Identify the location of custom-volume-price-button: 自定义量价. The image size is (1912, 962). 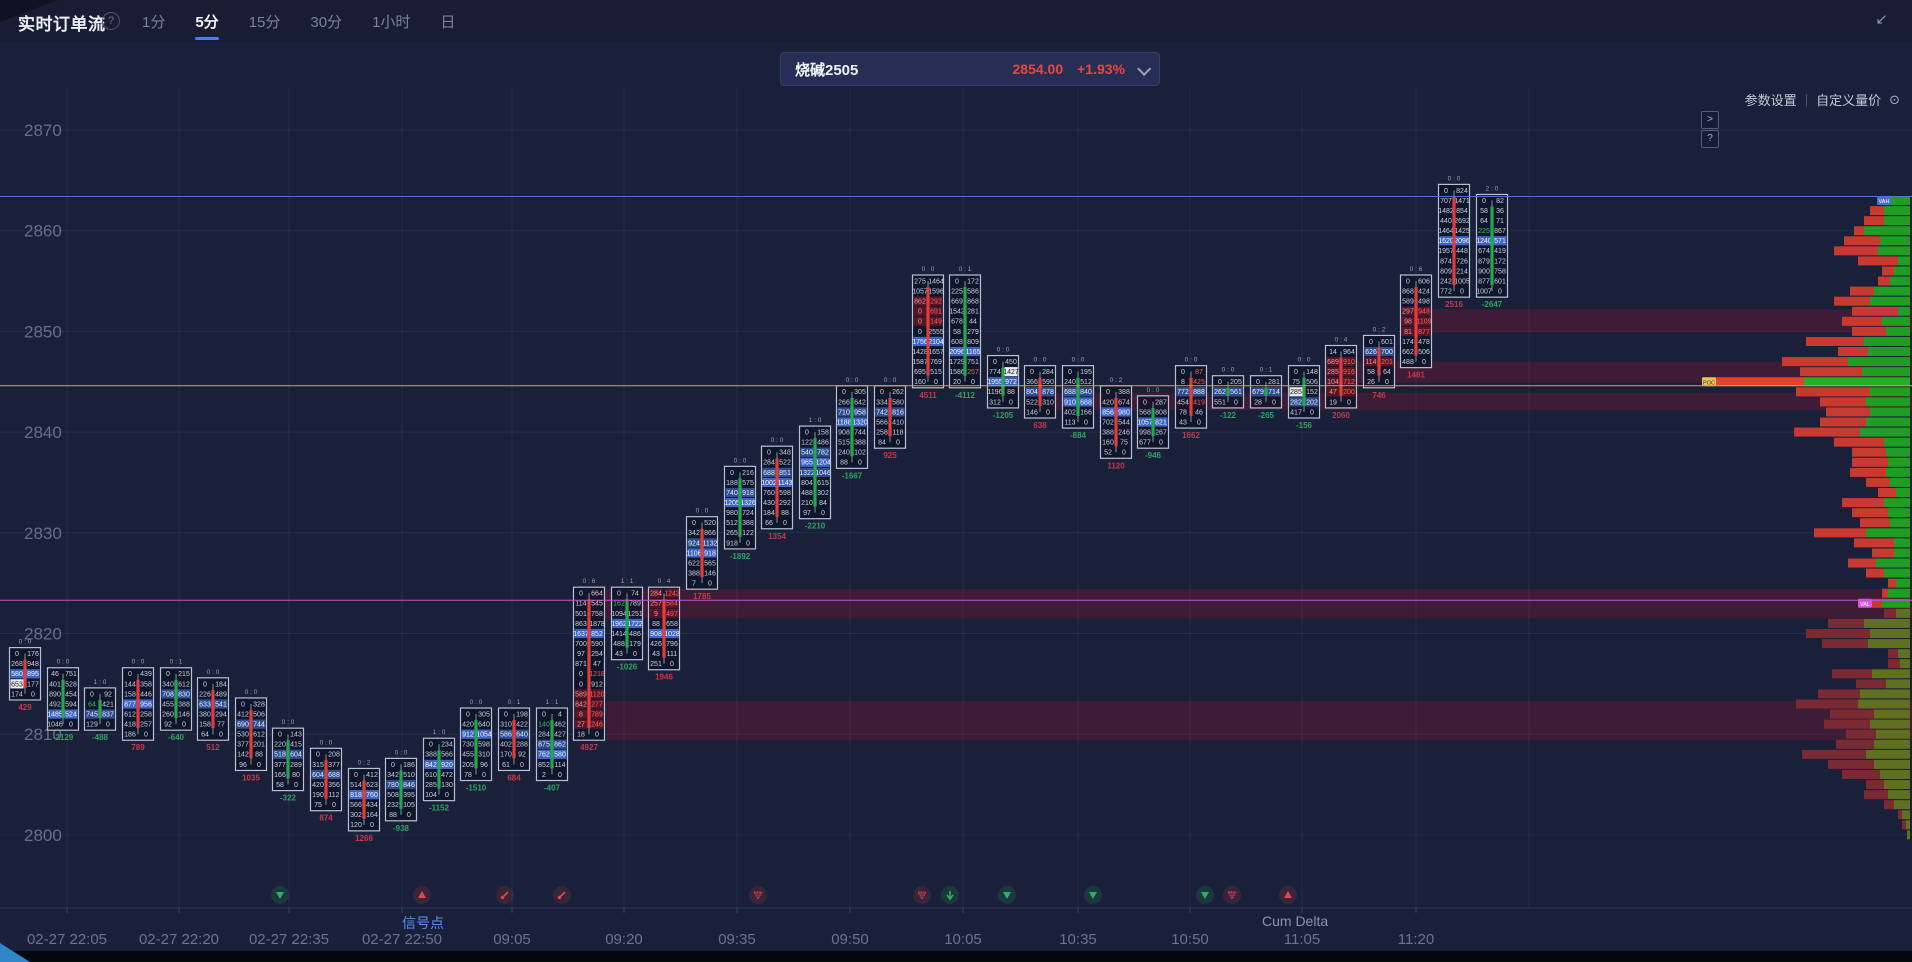
(1849, 100).